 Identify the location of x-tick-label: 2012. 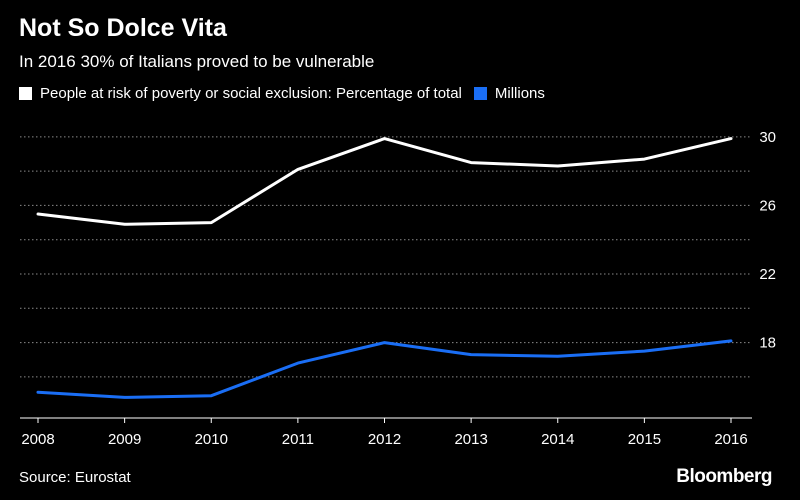
(384, 439).